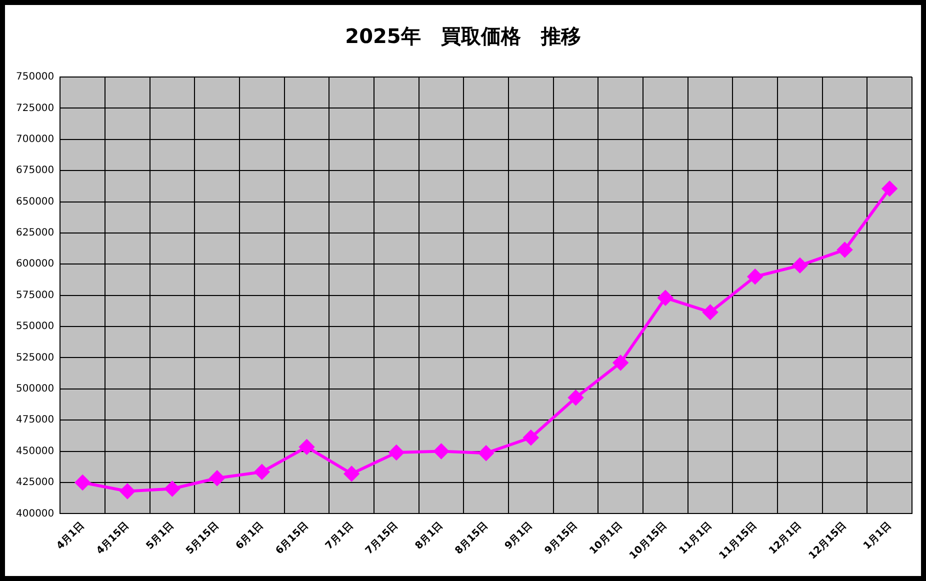 The image size is (926, 581). I want to click on x-tick-label: 10月15日, so click(649, 541).